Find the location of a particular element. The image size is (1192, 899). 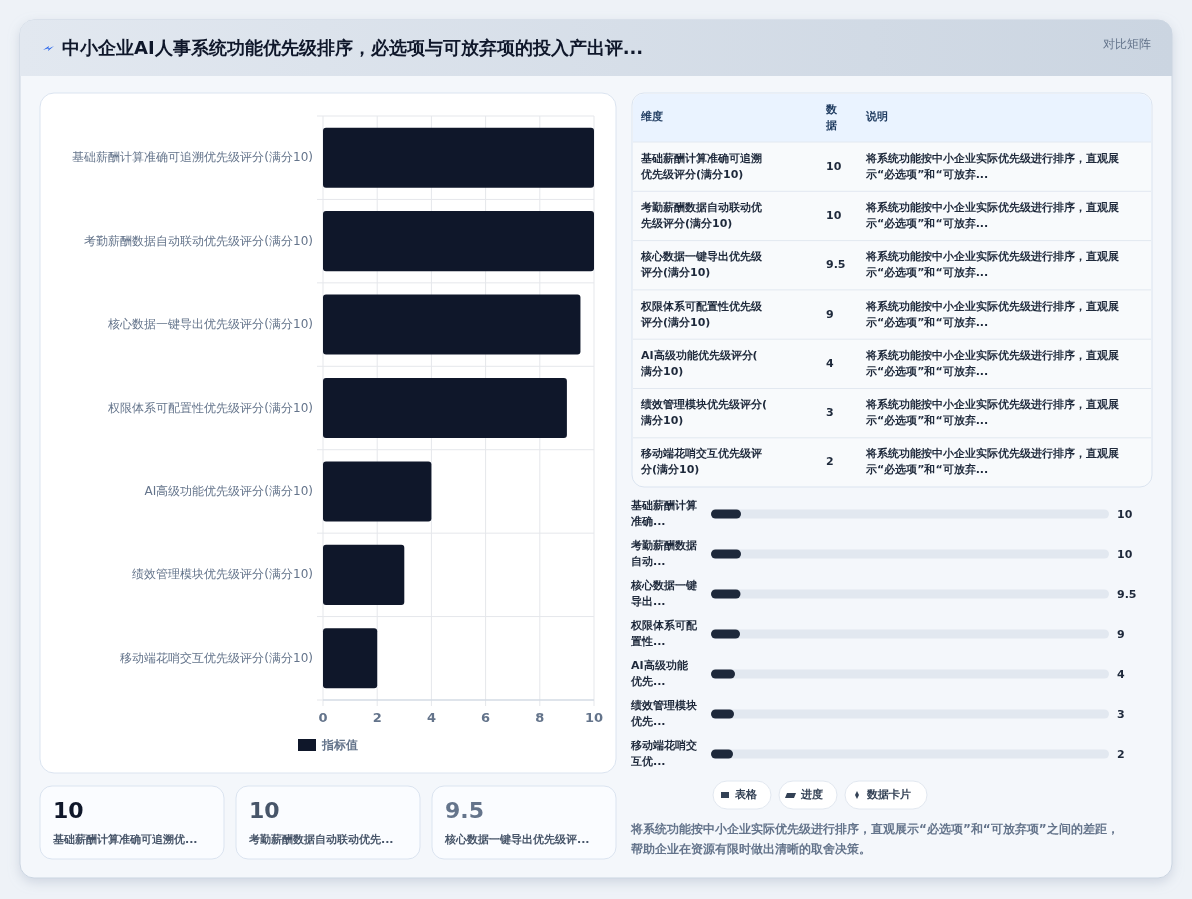

y-tick-label: 权限体系可配置性优先级评分(满分10) is located at coordinates (210, 407).